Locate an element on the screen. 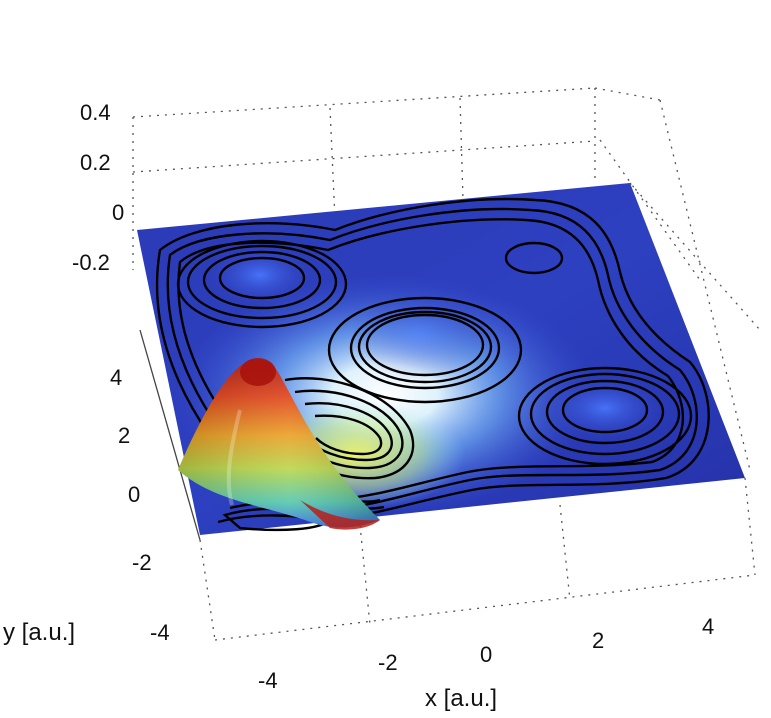 The image size is (771, 718). y-tick-label: -4 is located at coordinates (160, 632).